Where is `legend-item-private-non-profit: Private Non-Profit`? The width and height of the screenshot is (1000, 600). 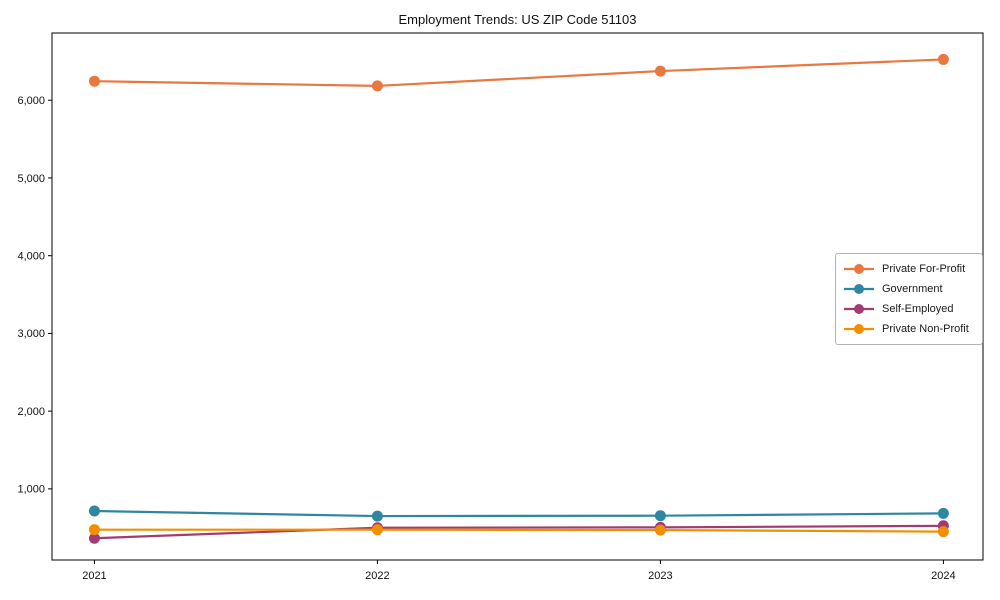 legend-item-private-non-profit: Private Non-Profit is located at coordinates (909, 329).